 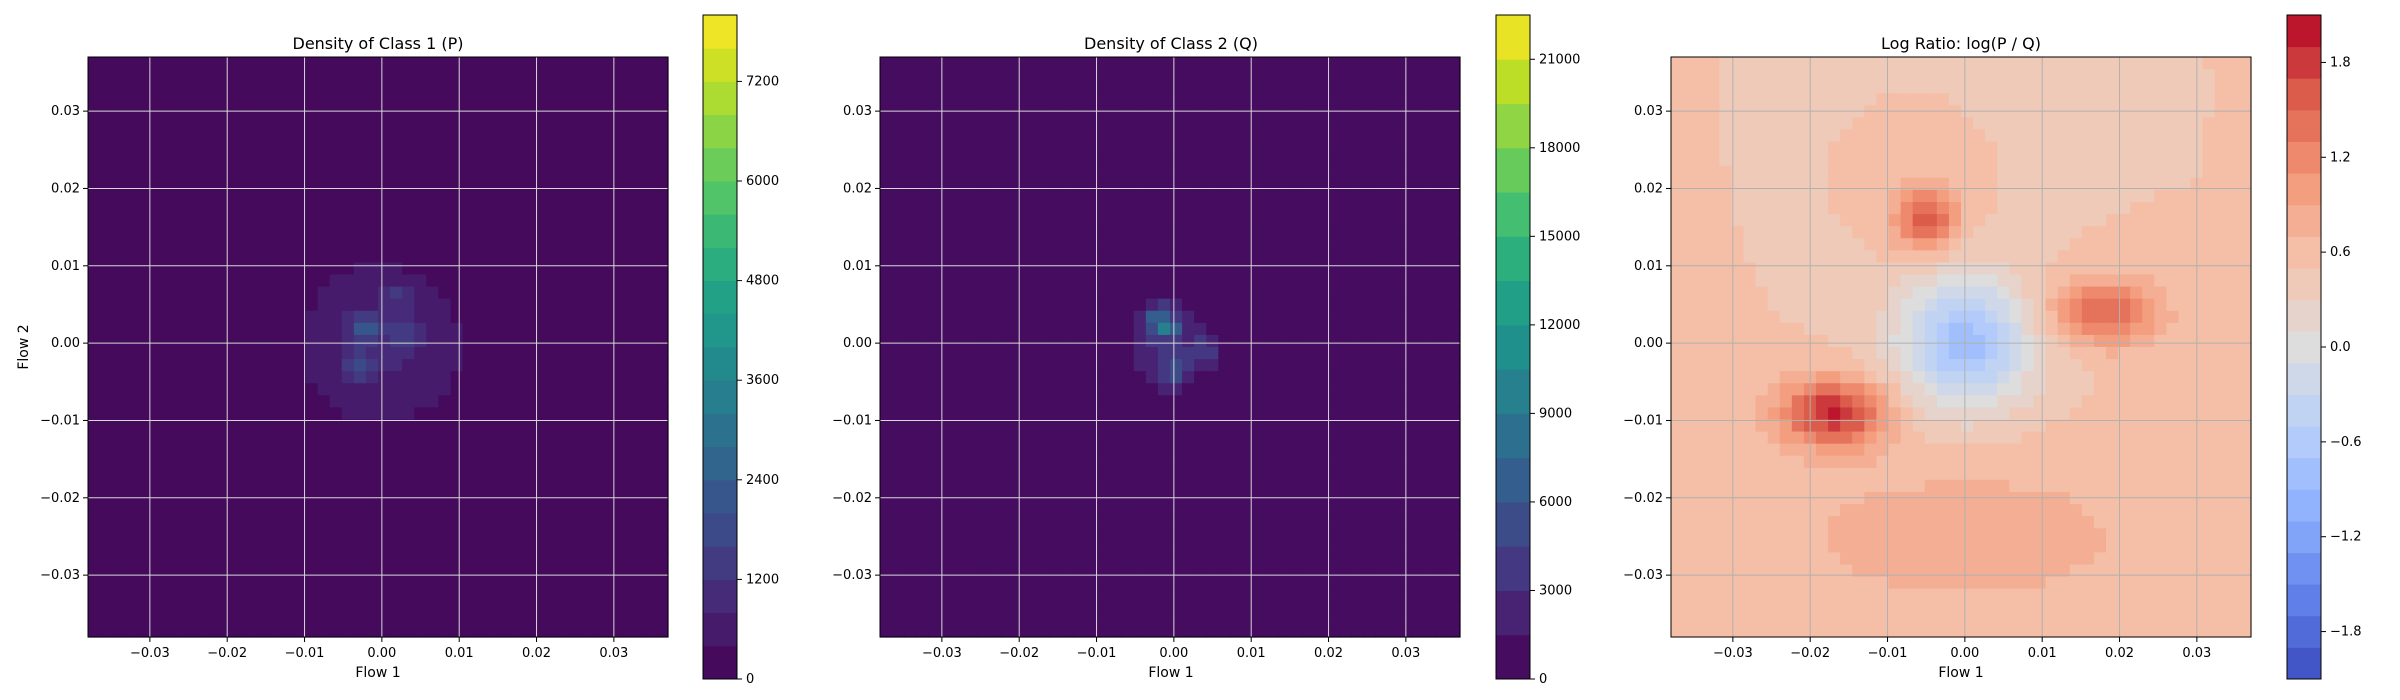 I want to click on colorbar-segment, so click(x=720, y=662).